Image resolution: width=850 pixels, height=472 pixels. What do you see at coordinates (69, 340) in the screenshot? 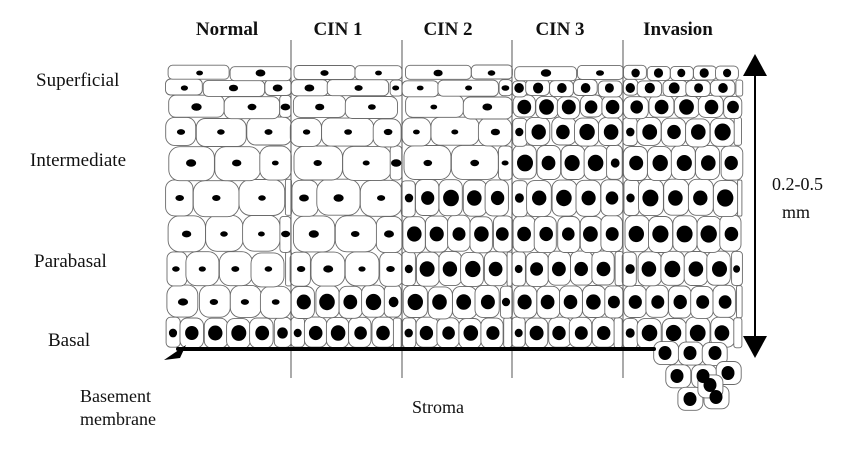
I see `layer-label-basal: Basal` at bounding box center [69, 340].